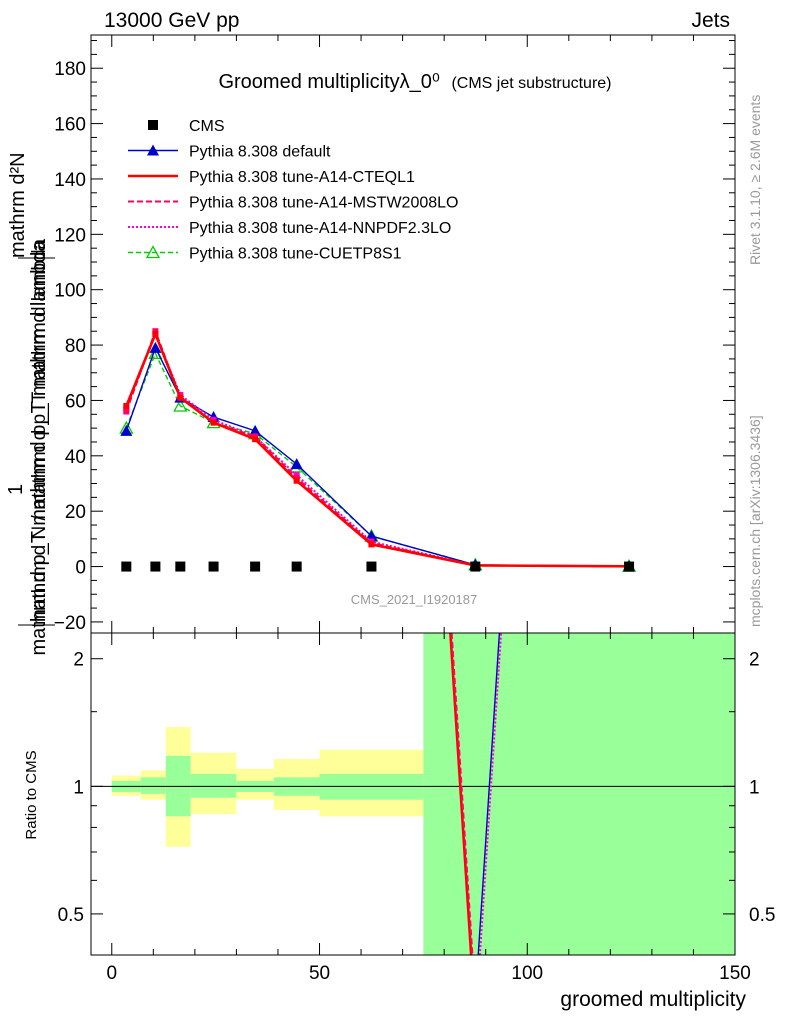 The height and width of the screenshot is (1024, 786). I want to click on ytick-label-ratio-right-0.5: 0.5, so click(762, 915).